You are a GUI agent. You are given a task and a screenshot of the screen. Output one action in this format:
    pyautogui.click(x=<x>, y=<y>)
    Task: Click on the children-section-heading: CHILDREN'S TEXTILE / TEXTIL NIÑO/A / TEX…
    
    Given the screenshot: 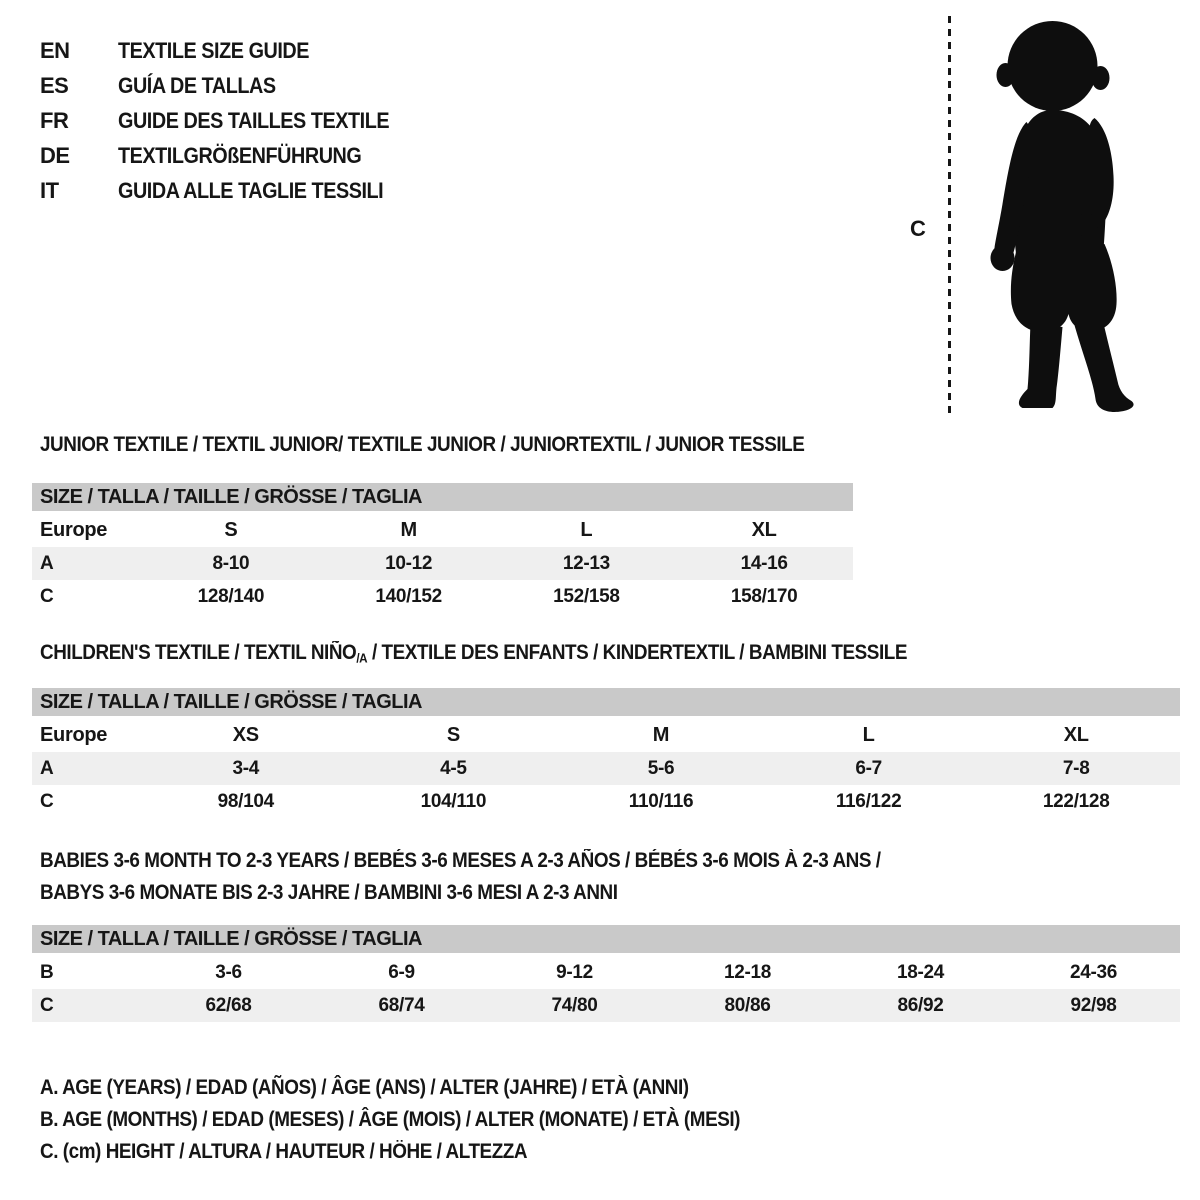 What is the action you would take?
    pyautogui.click(x=474, y=653)
    